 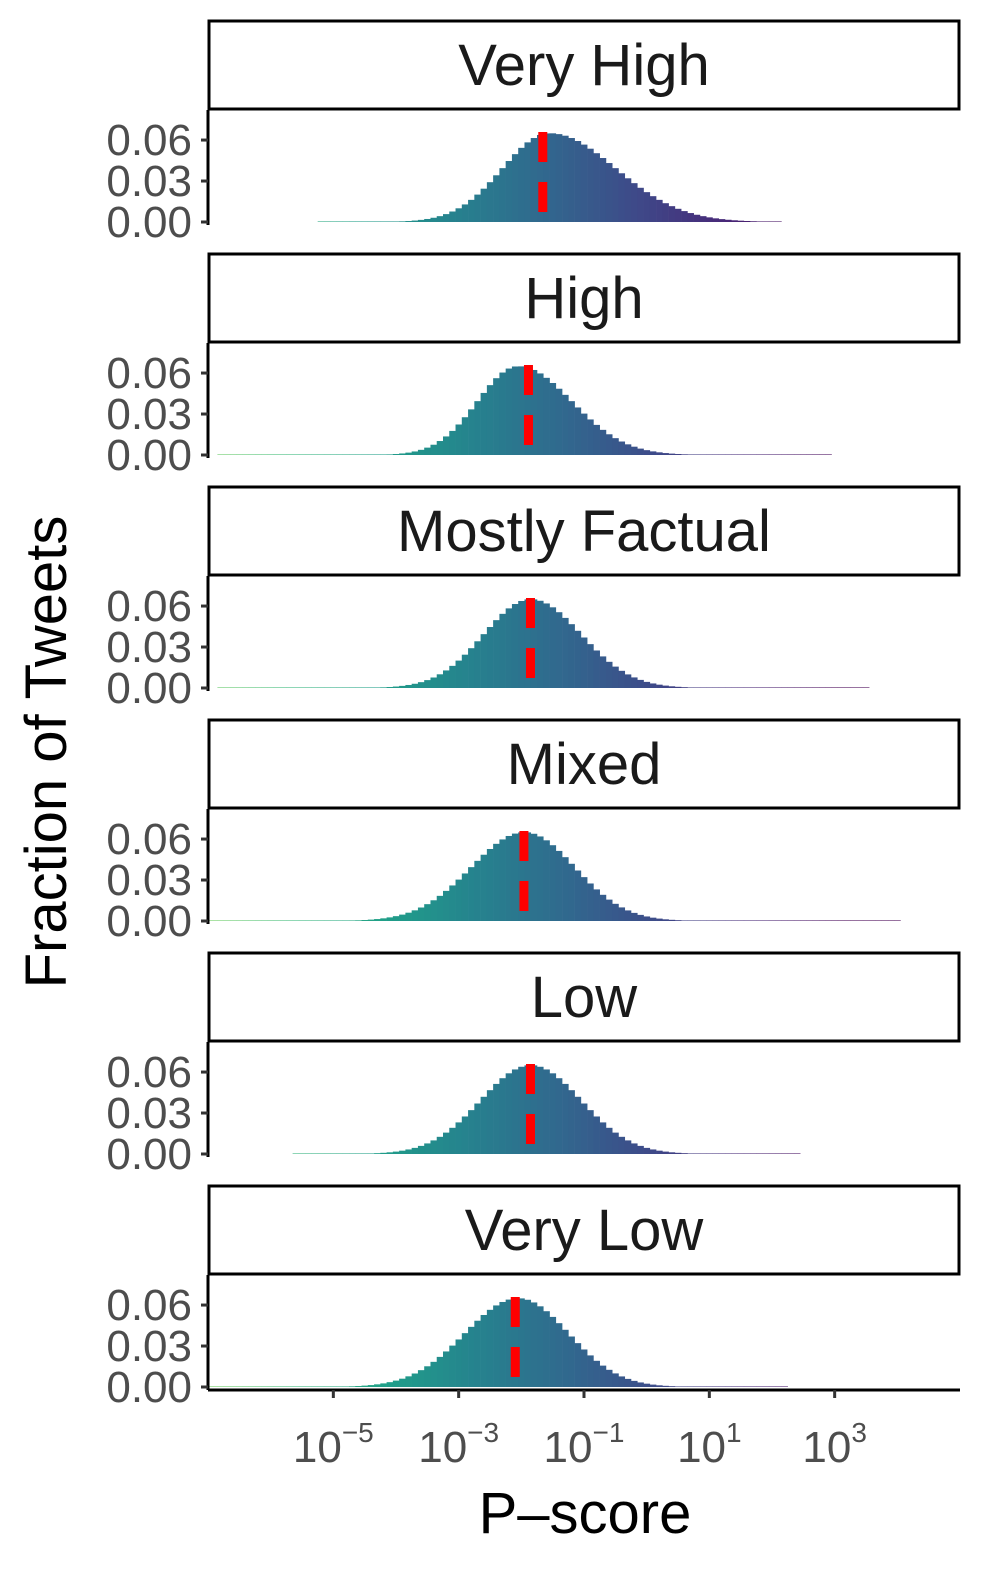 I want to click on x-tick-label: 10−5, so click(x=333, y=1444).